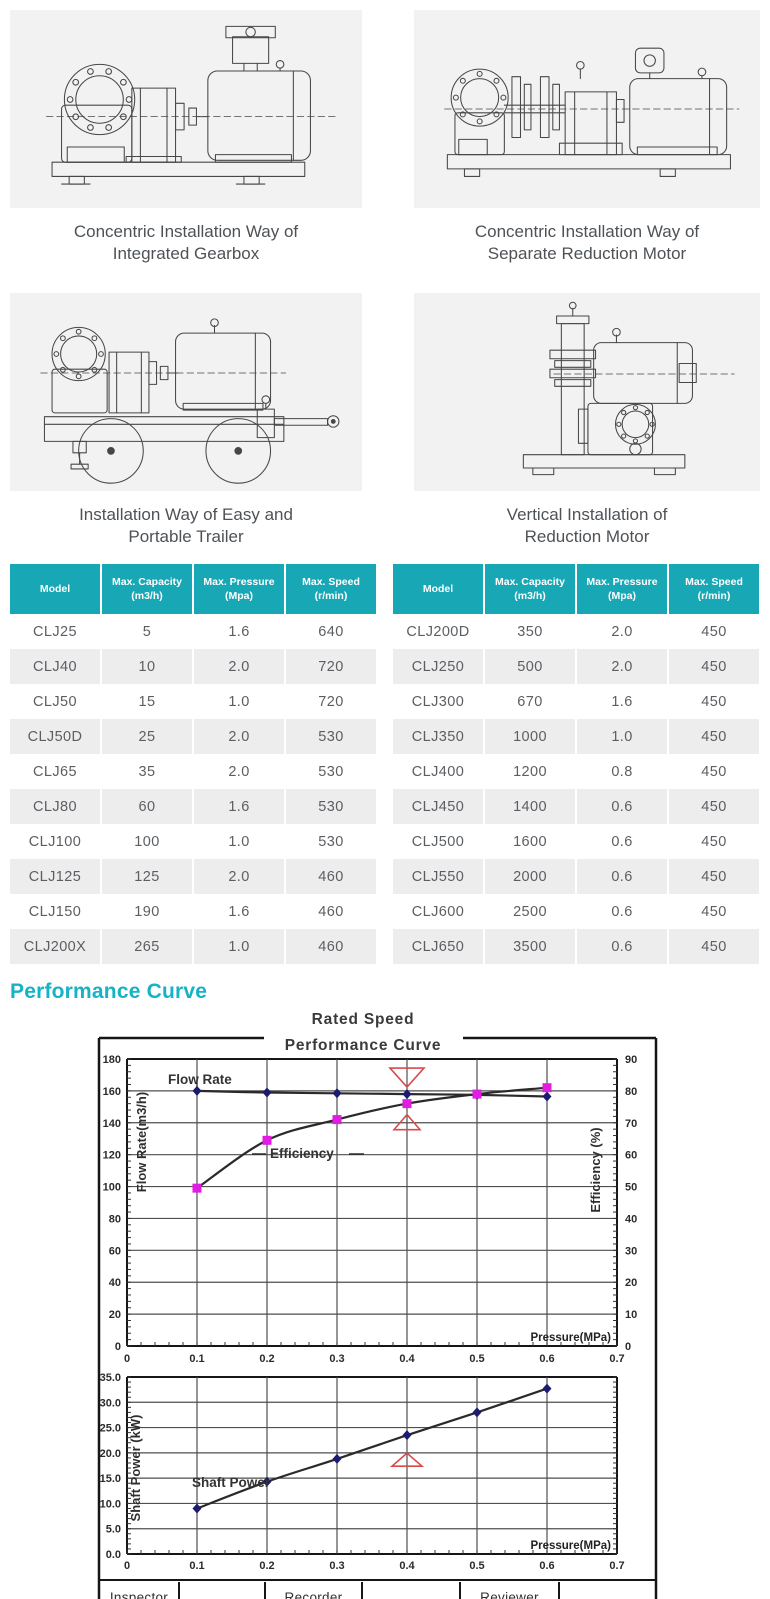  I want to click on portable-trailer-drawing, so click(190, 401).